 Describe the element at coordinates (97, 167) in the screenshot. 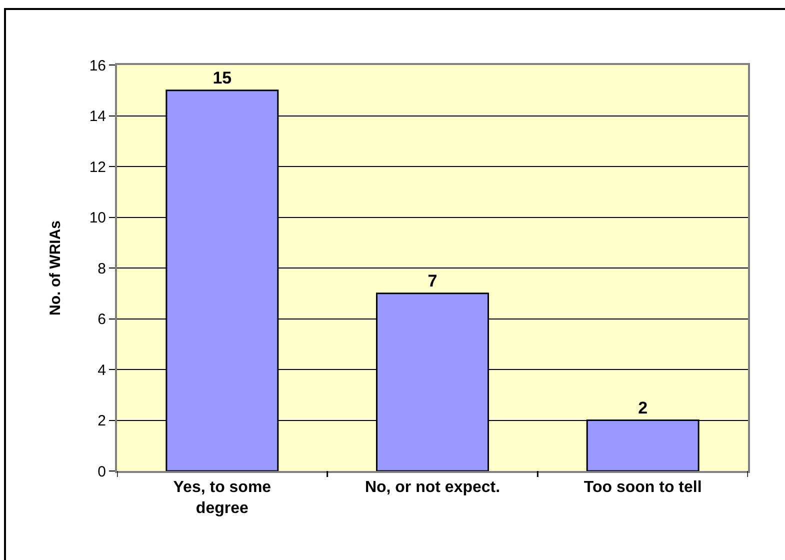

I see `y-tick-label: 12` at that location.